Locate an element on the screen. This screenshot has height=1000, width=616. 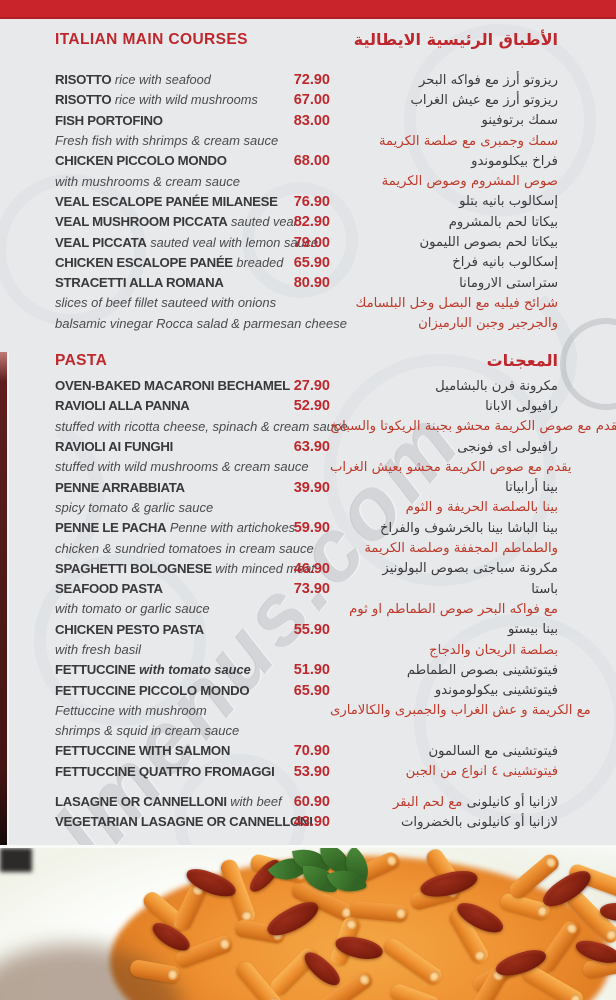
dish-name-en: VEGETARIAN LASAGNE OR CANNELLONI is located at coordinates (184, 822).